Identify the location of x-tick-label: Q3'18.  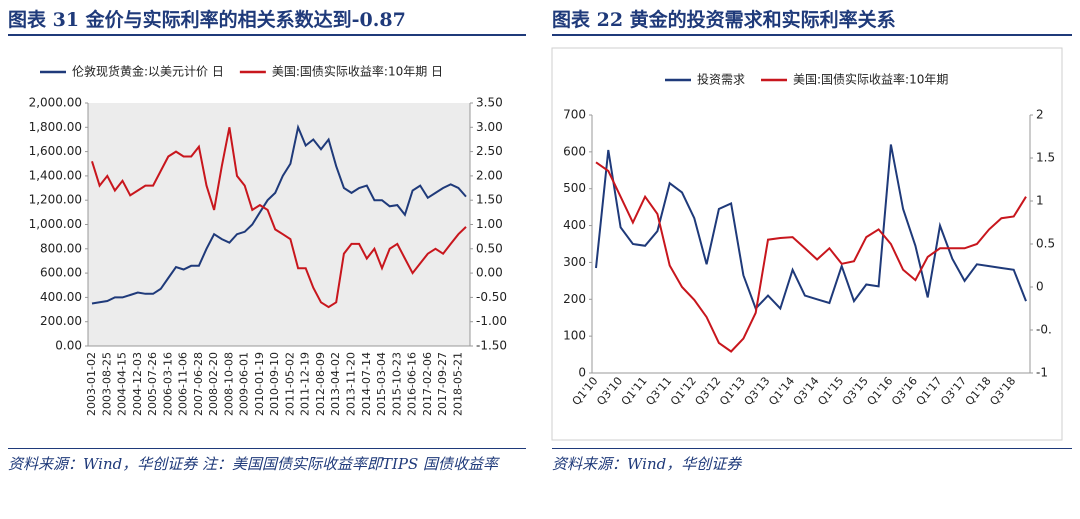
(1002, 391).